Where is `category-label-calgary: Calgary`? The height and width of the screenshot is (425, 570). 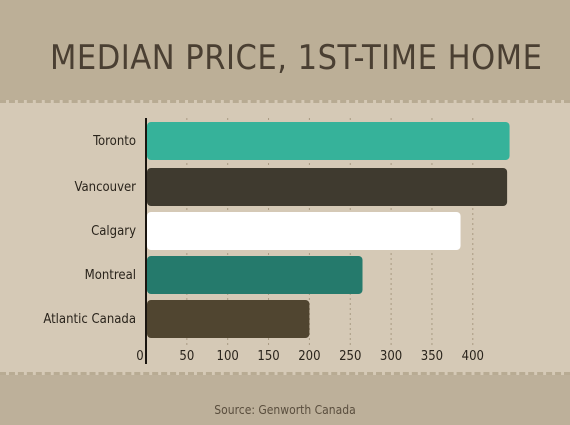
category-label-calgary: Calgary is located at coordinates (113, 231).